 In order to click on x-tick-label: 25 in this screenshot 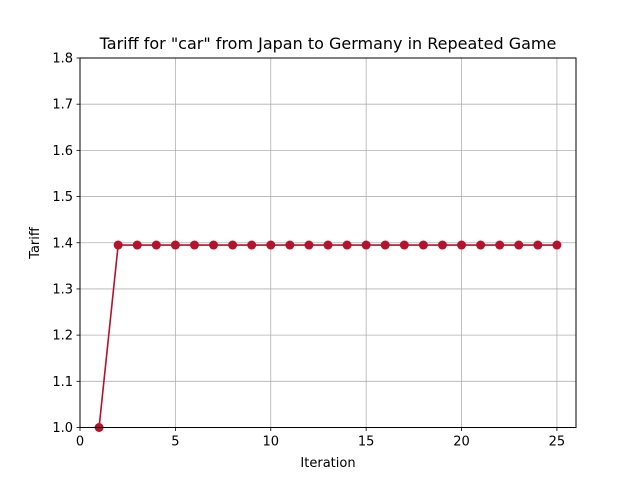, I will do `click(557, 442)`.